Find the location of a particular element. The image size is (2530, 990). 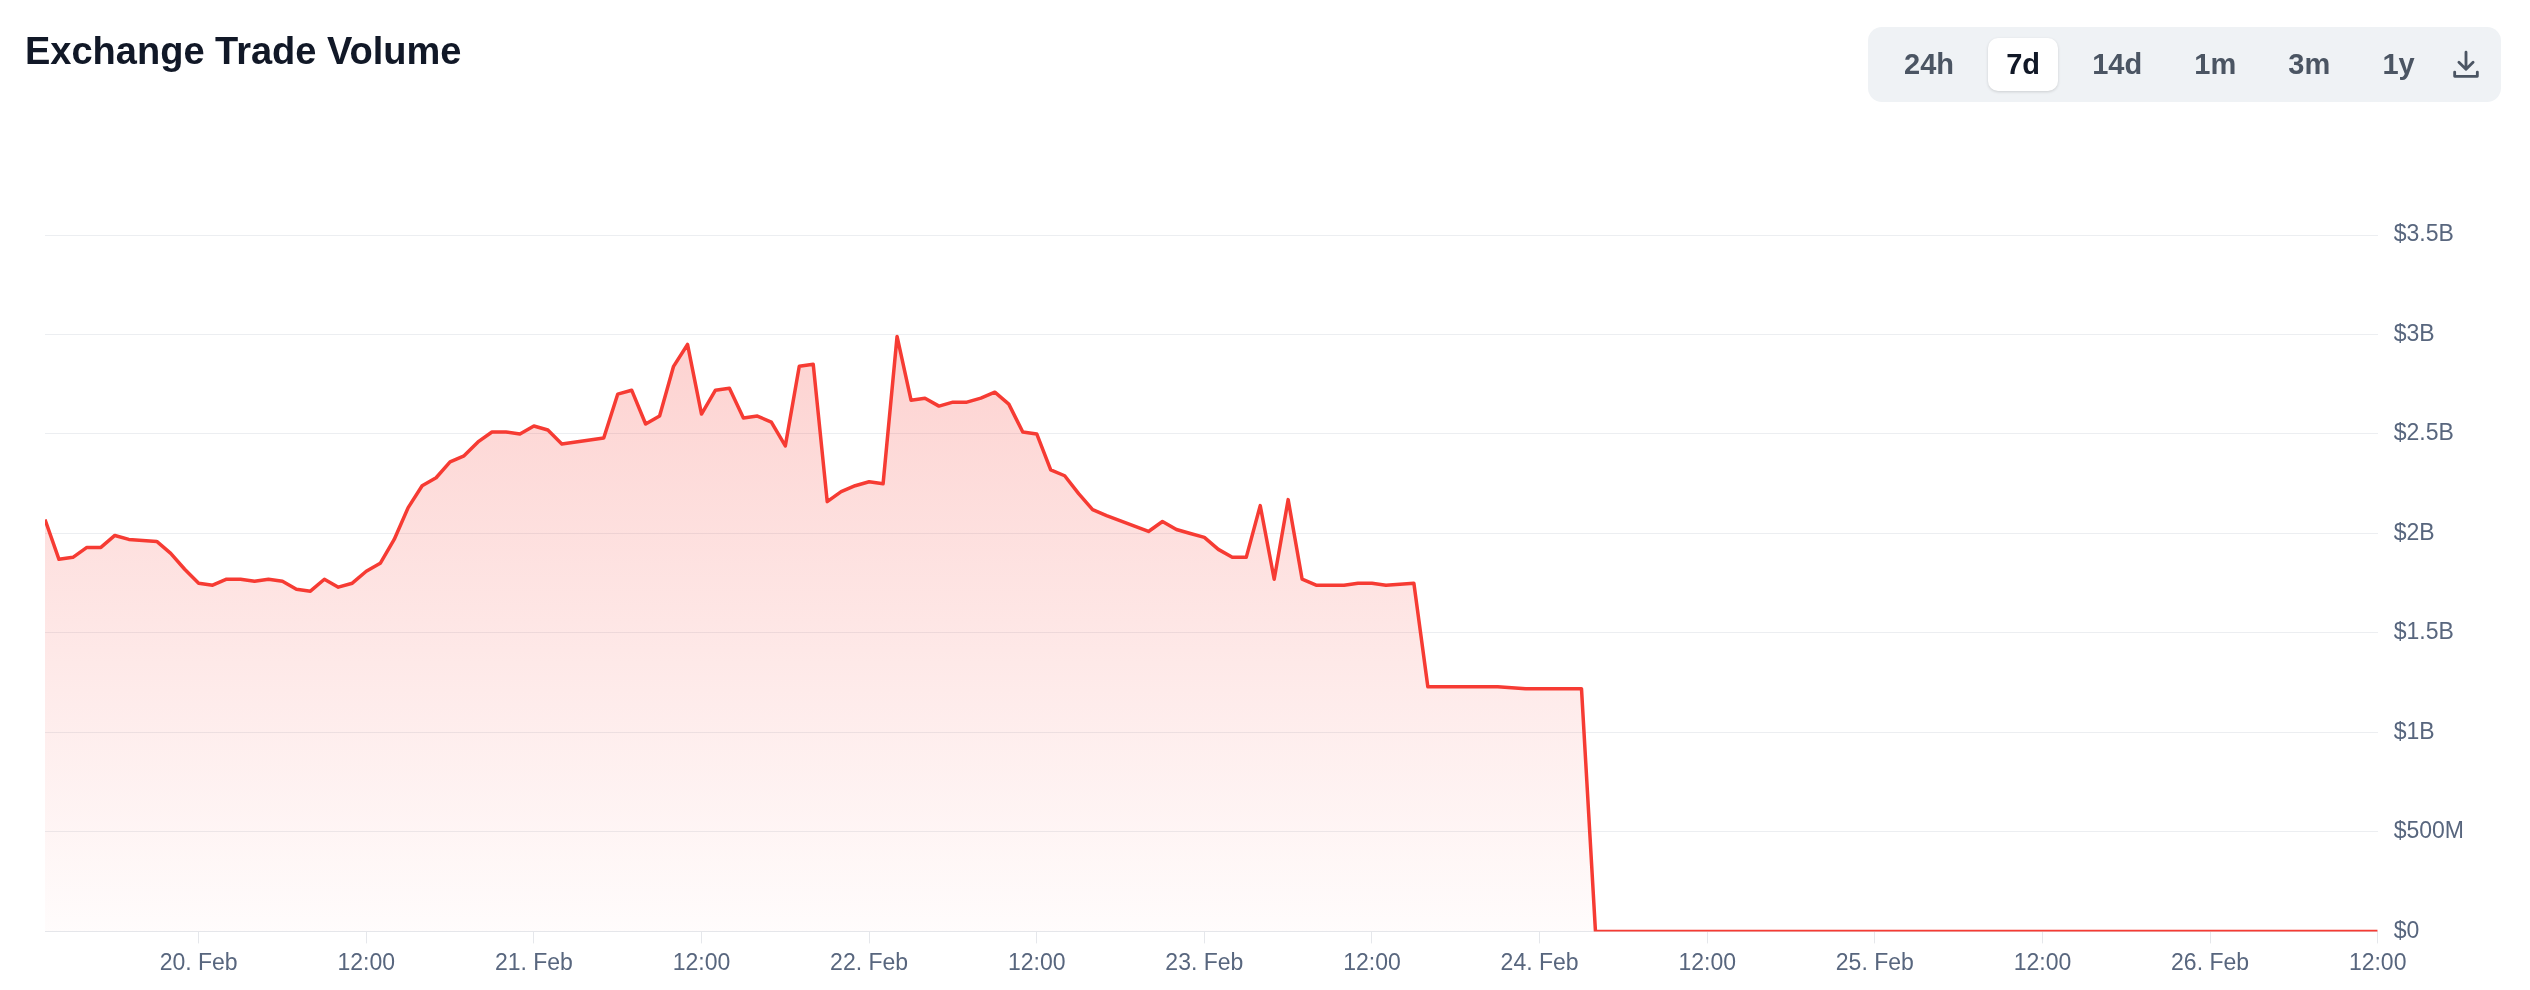

x-tick-label: 22. Feb is located at coordinates (869, 961).